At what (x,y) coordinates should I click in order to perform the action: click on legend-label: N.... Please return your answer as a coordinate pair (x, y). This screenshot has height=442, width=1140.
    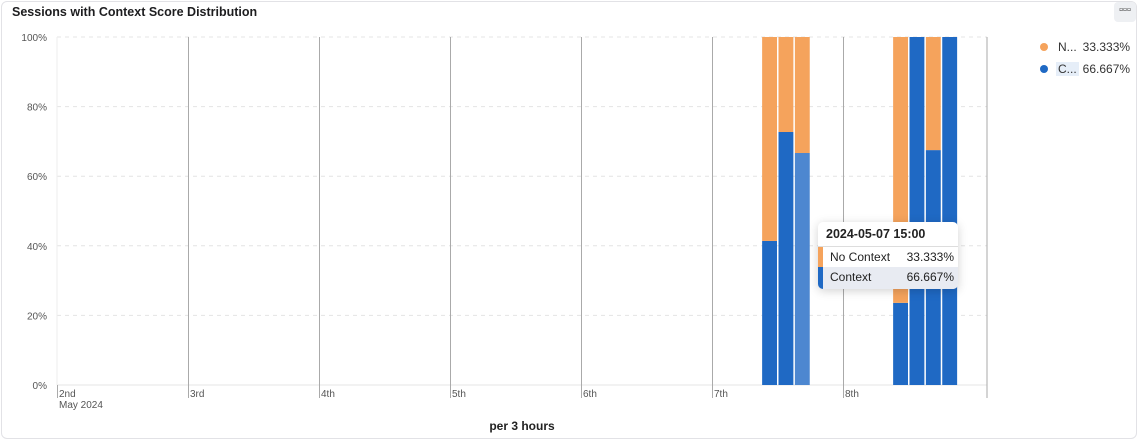
    Looking at the image, I should click on (1067, 47).